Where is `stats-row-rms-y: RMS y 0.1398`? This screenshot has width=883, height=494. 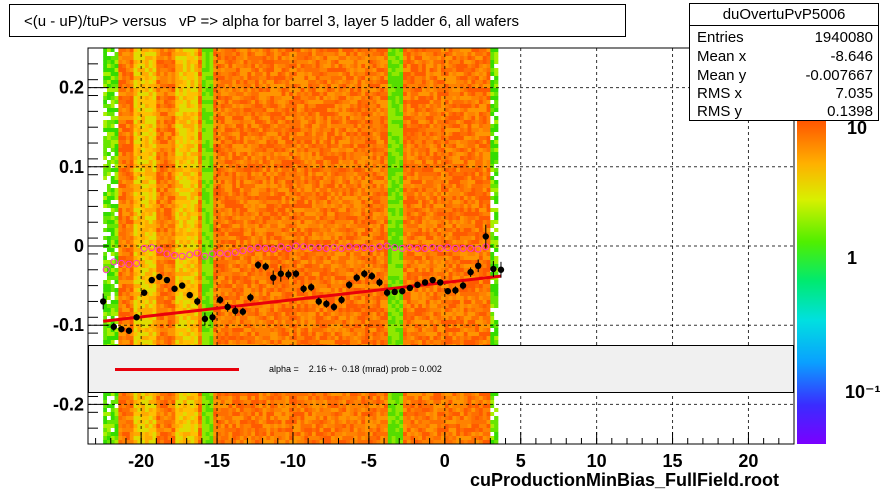
stats-row-rms-y: RMS y 0.1398 is located at coordinates (785, 112).